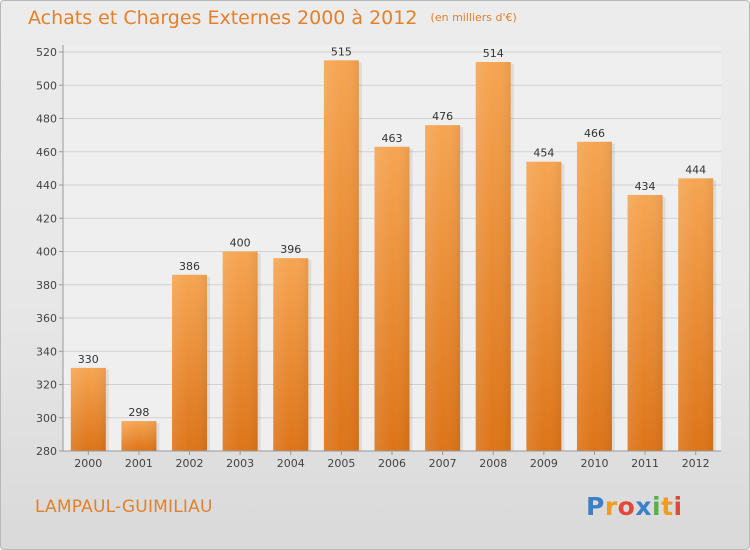 This screenshot has height=550, width=750. I want to click on y-tick-label: 480, so click(46, 119).